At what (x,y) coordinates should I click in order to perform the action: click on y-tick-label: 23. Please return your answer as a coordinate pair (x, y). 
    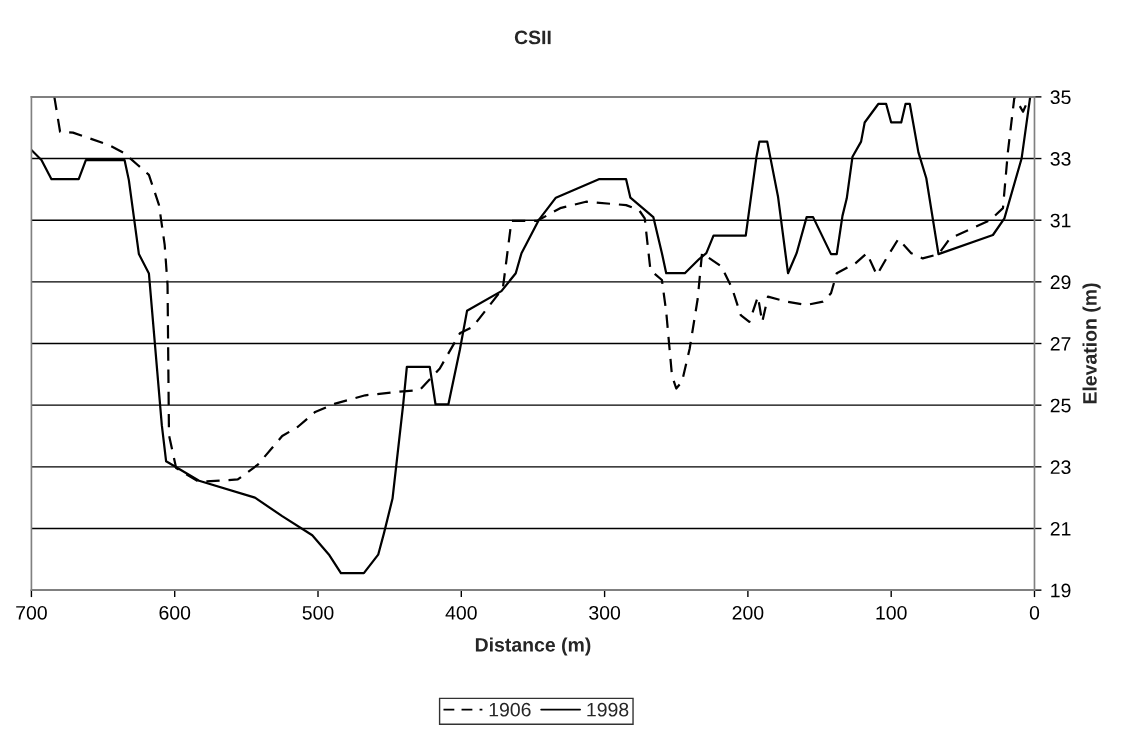
    Looking at the image, I should click on (1060, 467).